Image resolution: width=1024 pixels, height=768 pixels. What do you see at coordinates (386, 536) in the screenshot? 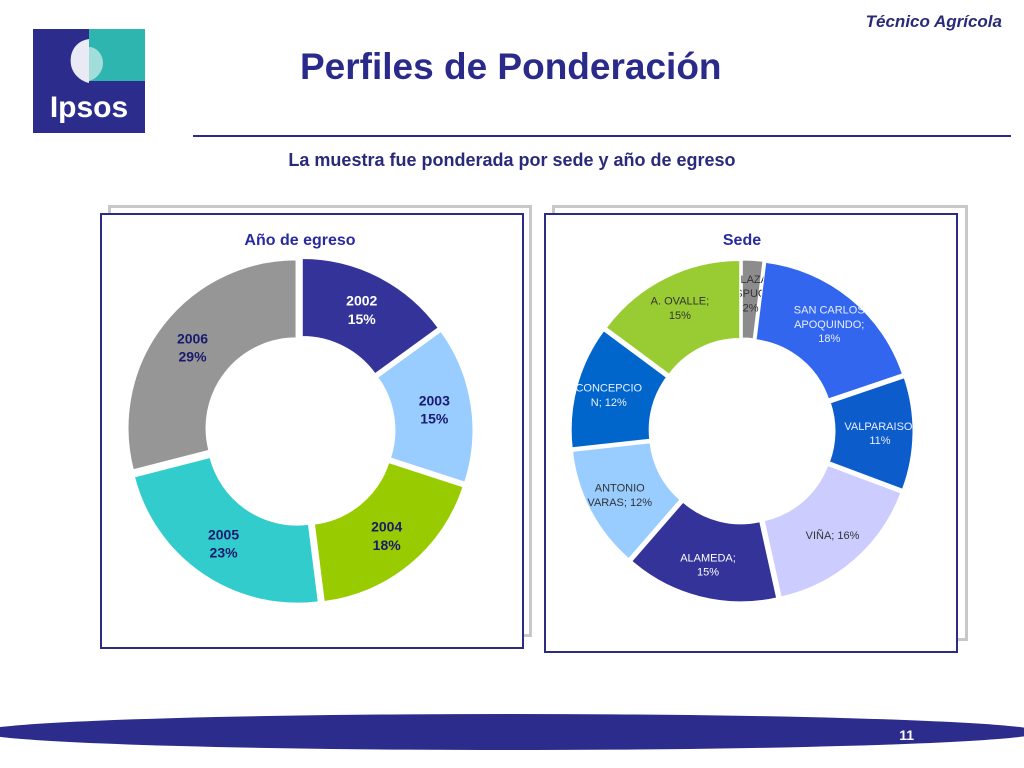
I see `slice-label: 2004 18%` at bounding box center [386, 536].